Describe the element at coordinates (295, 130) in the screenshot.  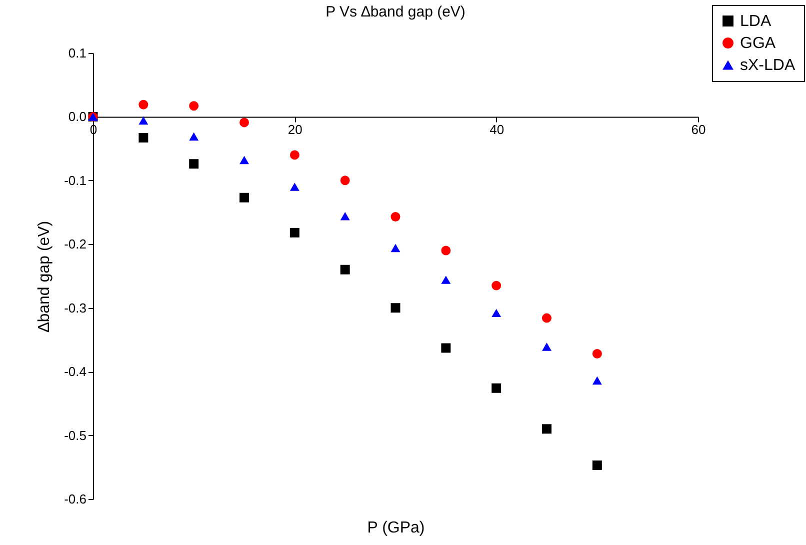
I see `x-tick-label: 20` at that location.